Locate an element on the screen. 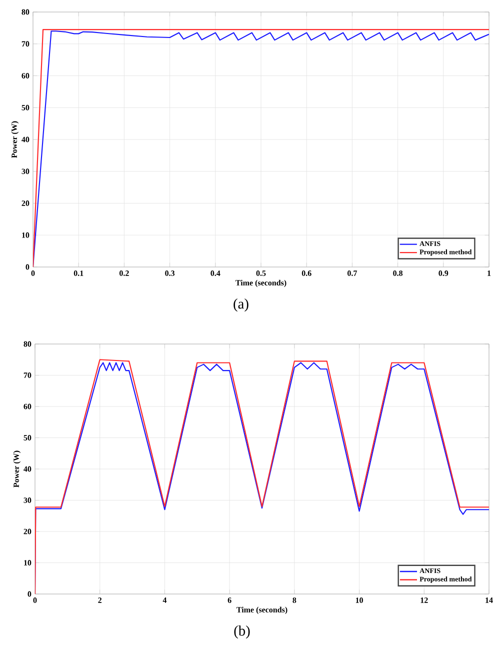 The height and width of the screenshot is (657, 496). x-tick-label: 8 is located at coordinates (294, 600).